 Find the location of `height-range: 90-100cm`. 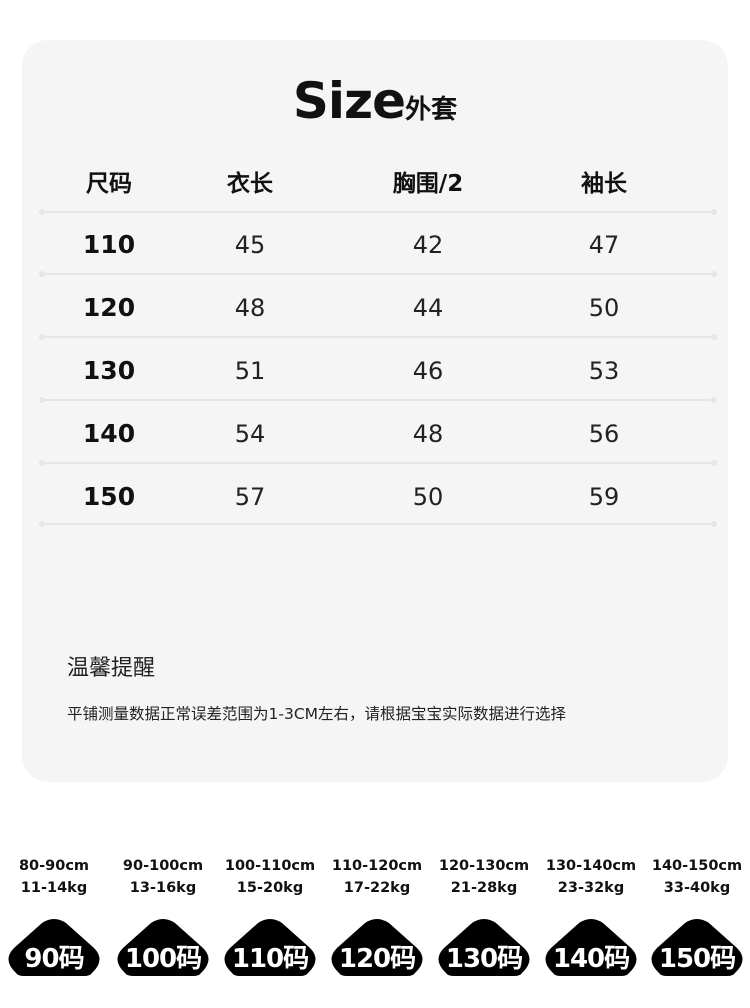

height-range: 90-100cm is located at coordinates (163, 866).